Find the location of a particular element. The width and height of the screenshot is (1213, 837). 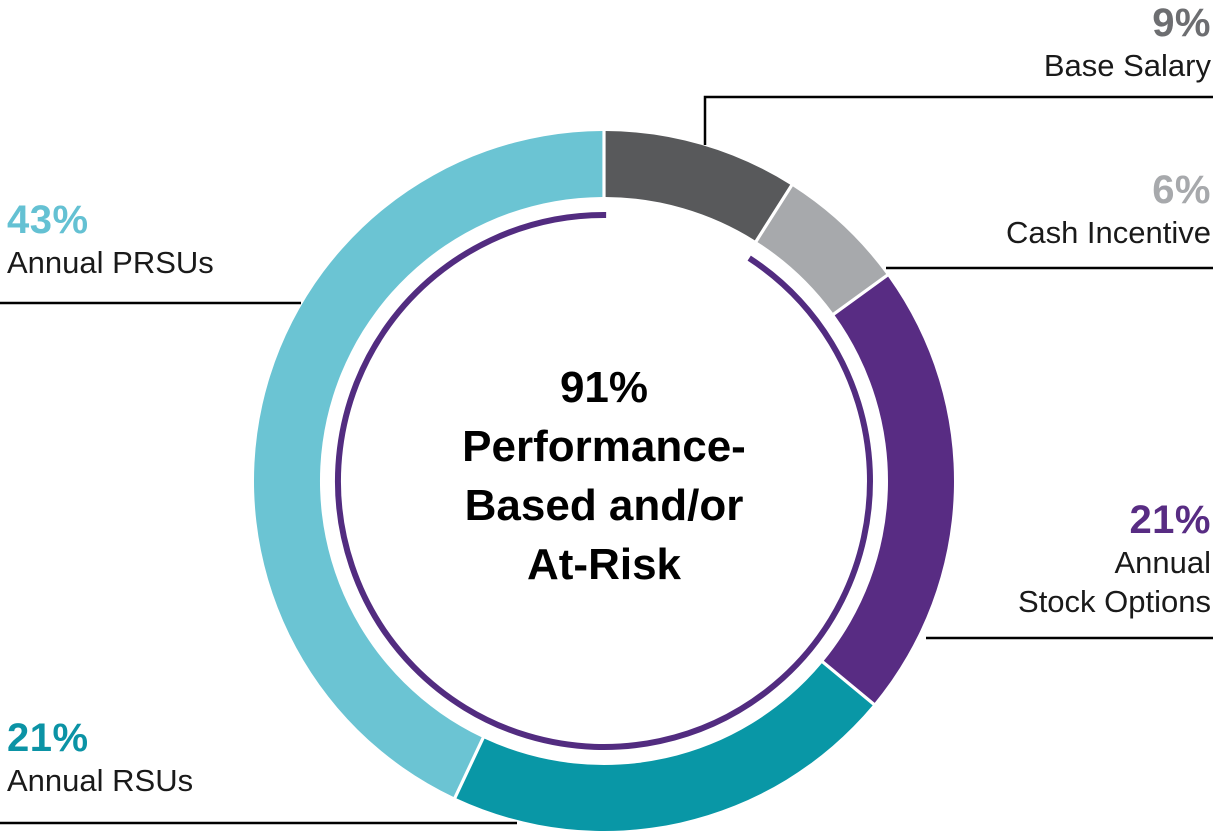

callout-annual-stock-options: 21% Annual Stock Options is located at coordinates (1114, 559).